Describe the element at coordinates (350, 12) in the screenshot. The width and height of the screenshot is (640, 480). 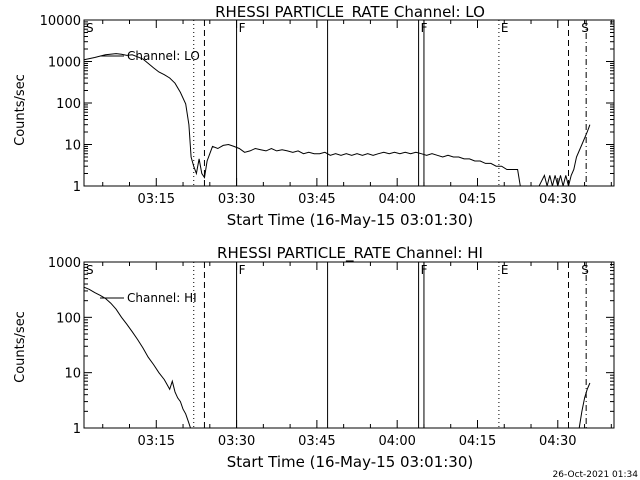
I see `chart-title-lo: RHESSI PARTICLE_RATE Channel: LO` at that location.